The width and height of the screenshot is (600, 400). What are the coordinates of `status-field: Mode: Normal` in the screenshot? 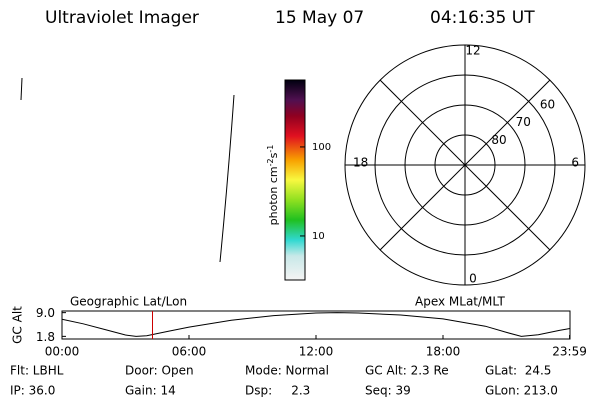 It's located at (287, 371).